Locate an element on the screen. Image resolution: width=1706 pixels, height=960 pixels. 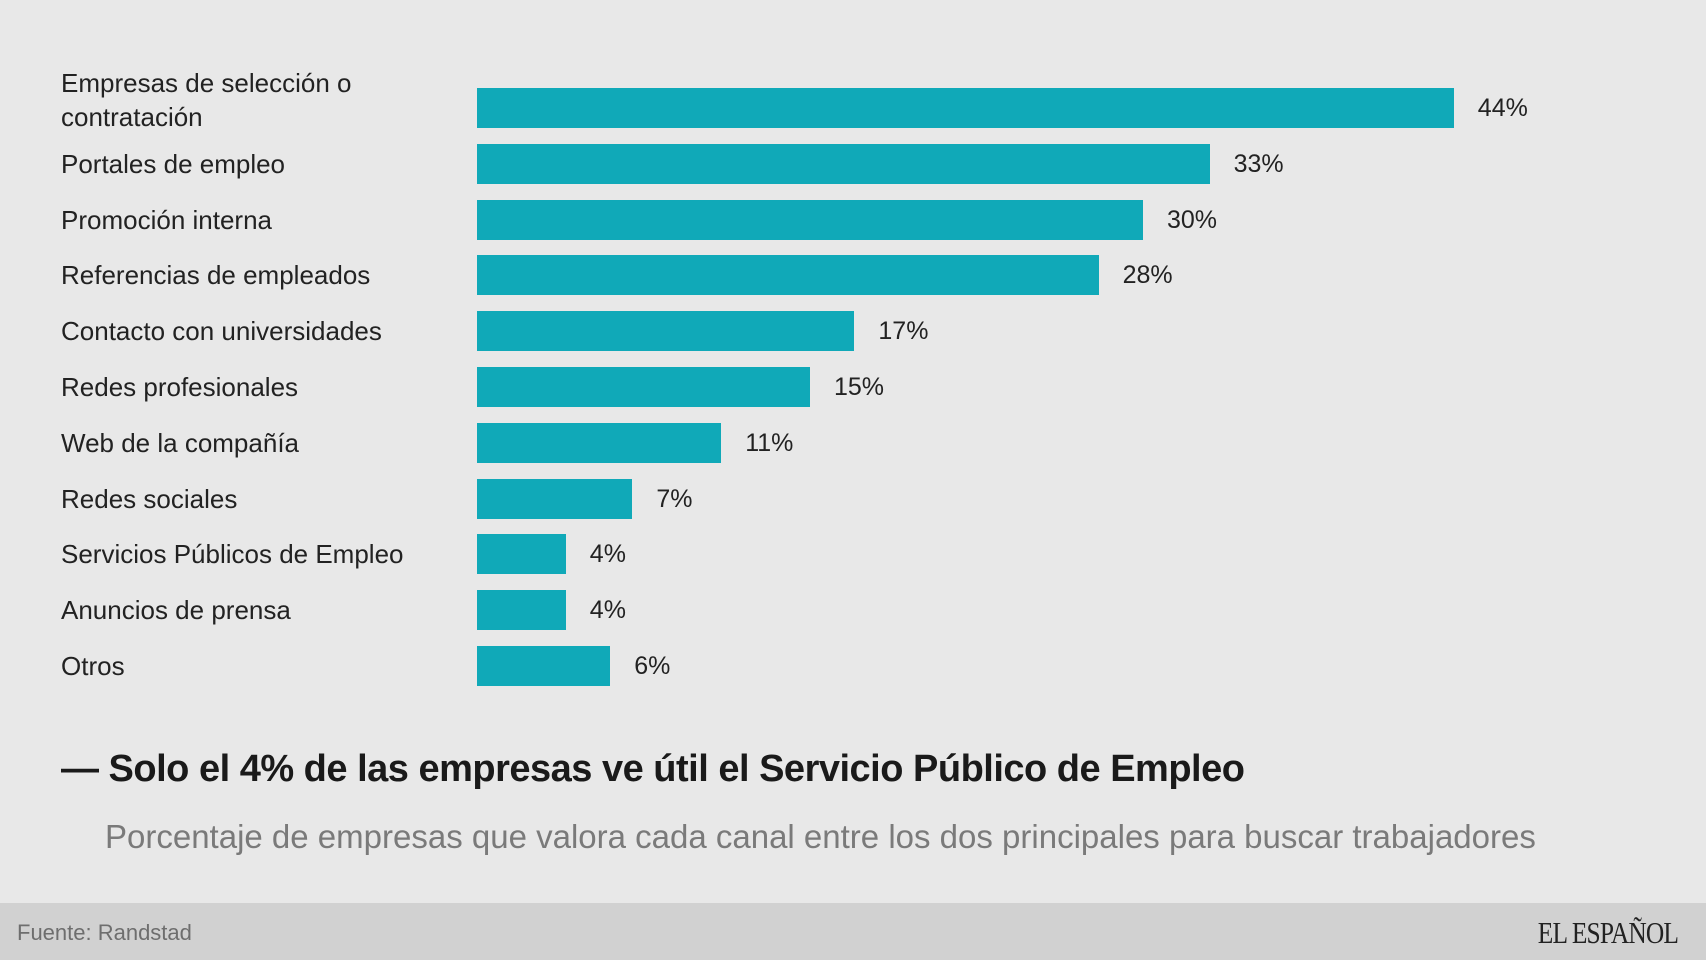
category-label: Portales de empleo is located at coordinates (173, 163).